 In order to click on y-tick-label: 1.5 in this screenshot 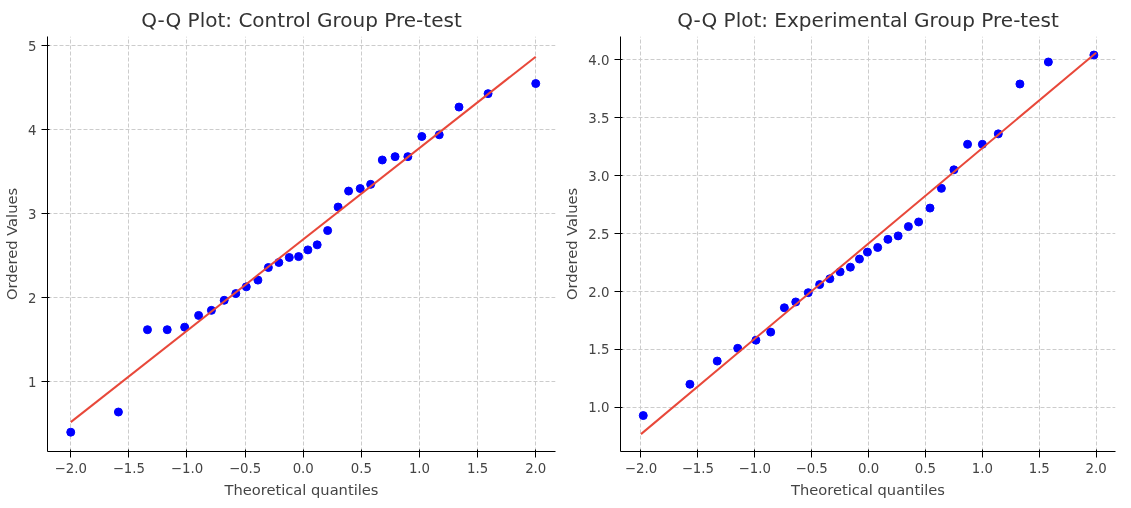, I will do `click(599, 350)`.